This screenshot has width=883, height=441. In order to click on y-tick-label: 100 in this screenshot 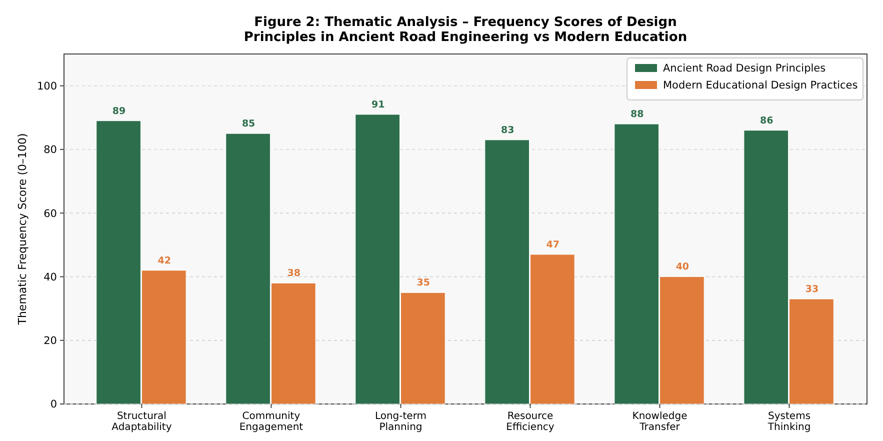, I will do `click(46, 86)`.